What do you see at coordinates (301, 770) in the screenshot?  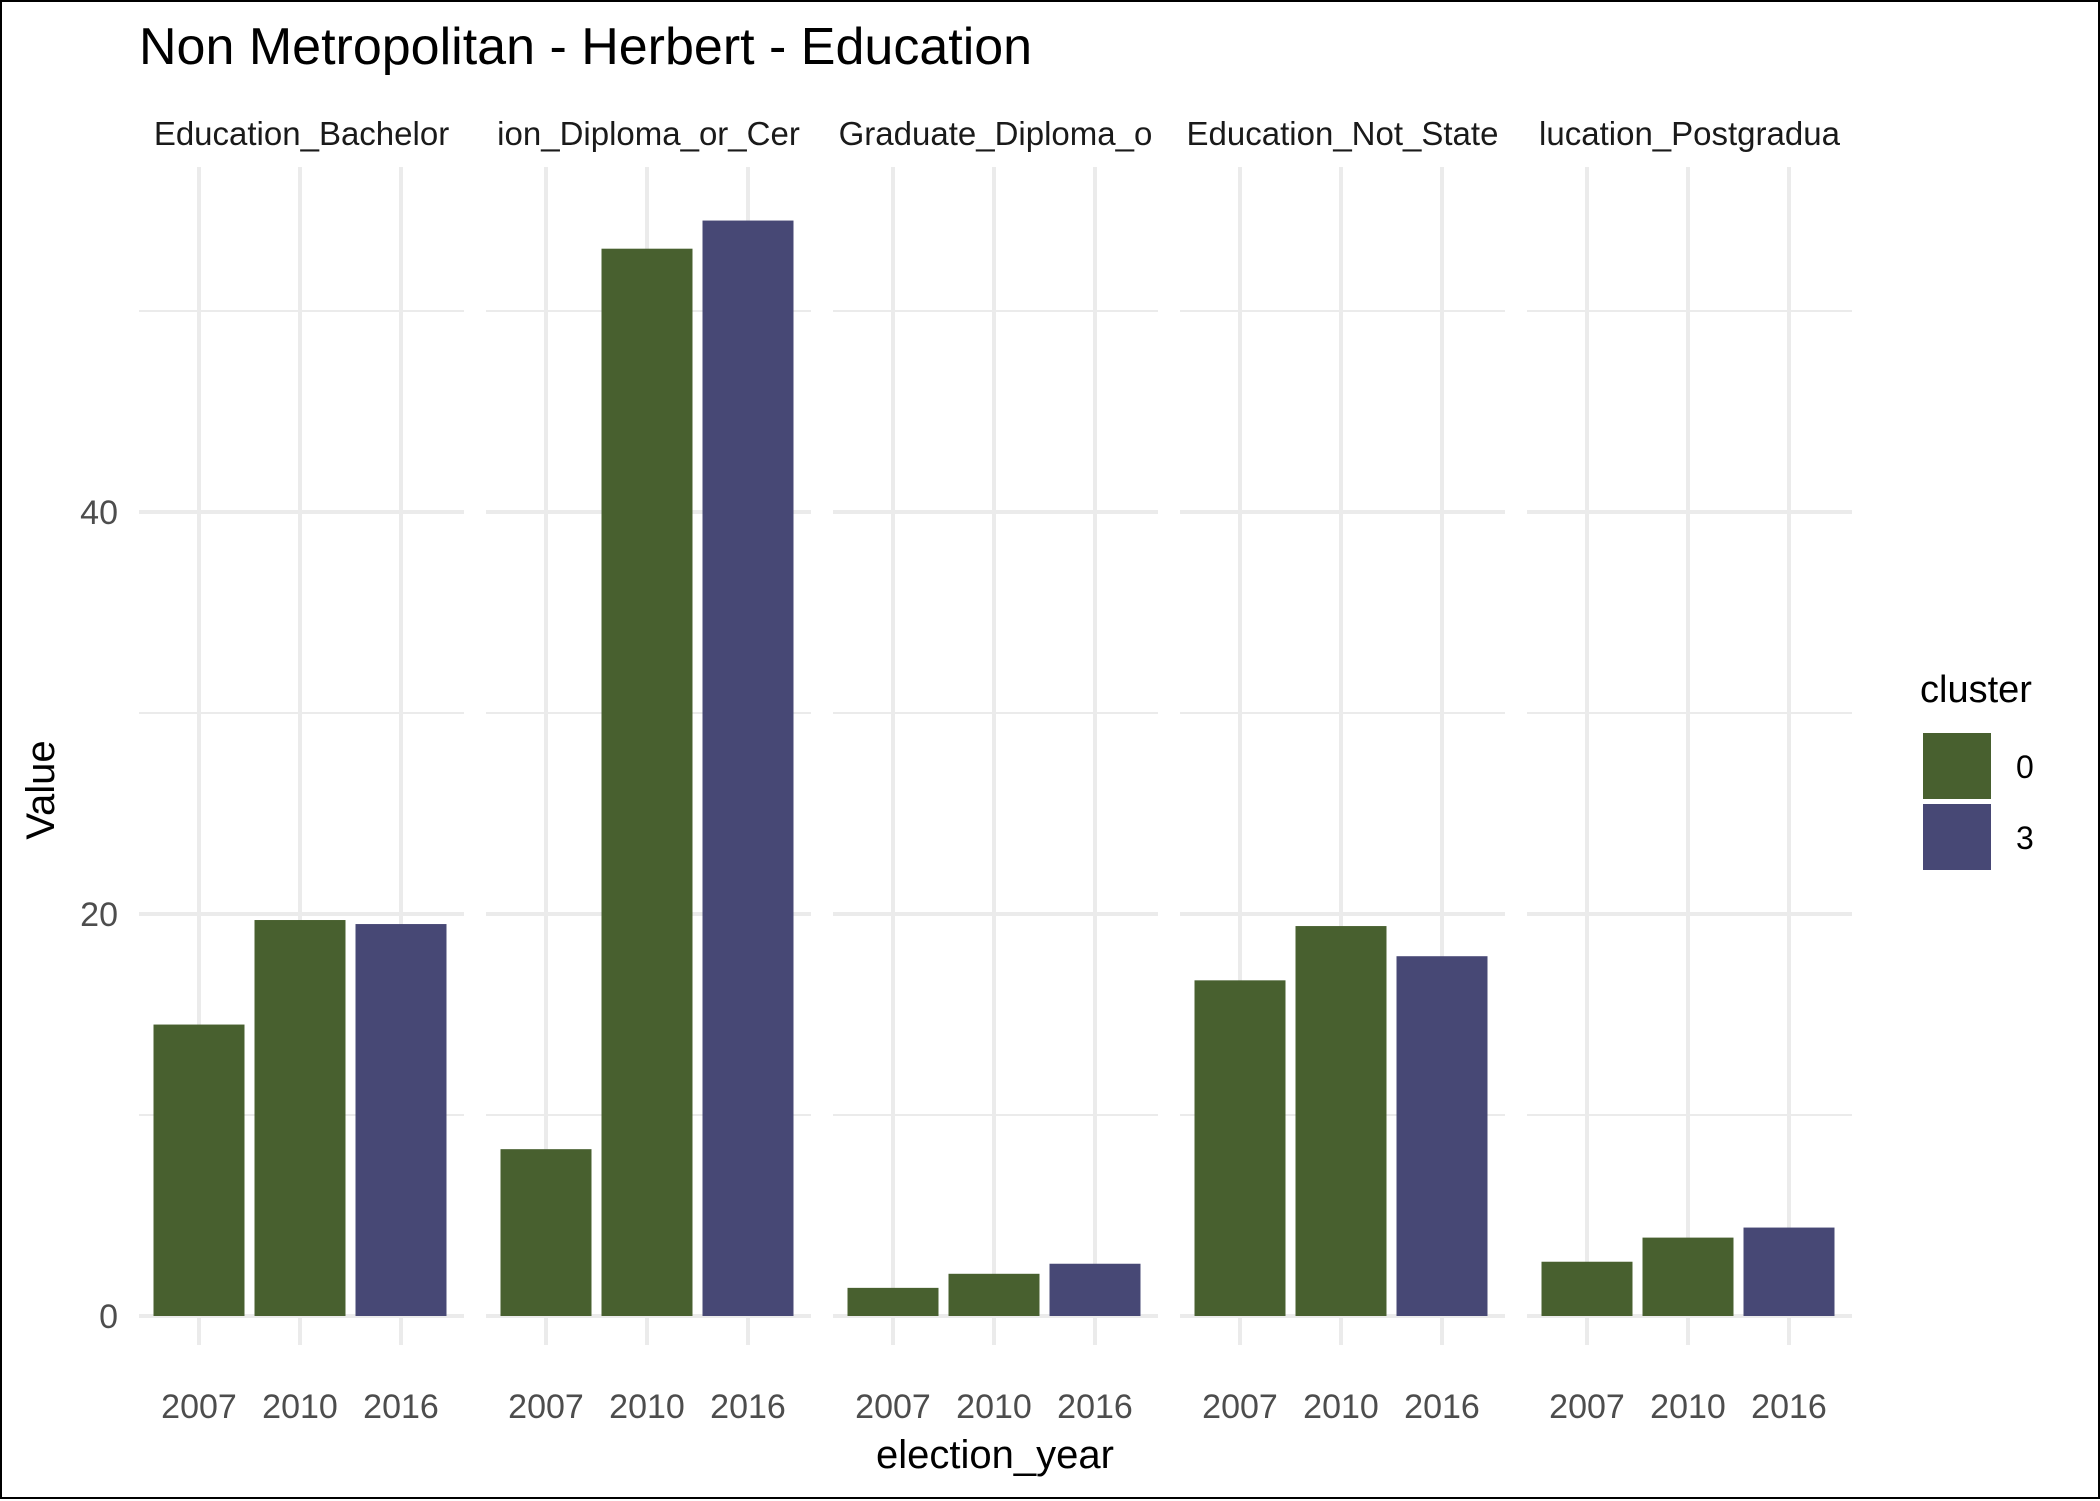 I see `facet-panel: Education_Bachelor 2007 2010 2016` at bounding box center [301, 770].